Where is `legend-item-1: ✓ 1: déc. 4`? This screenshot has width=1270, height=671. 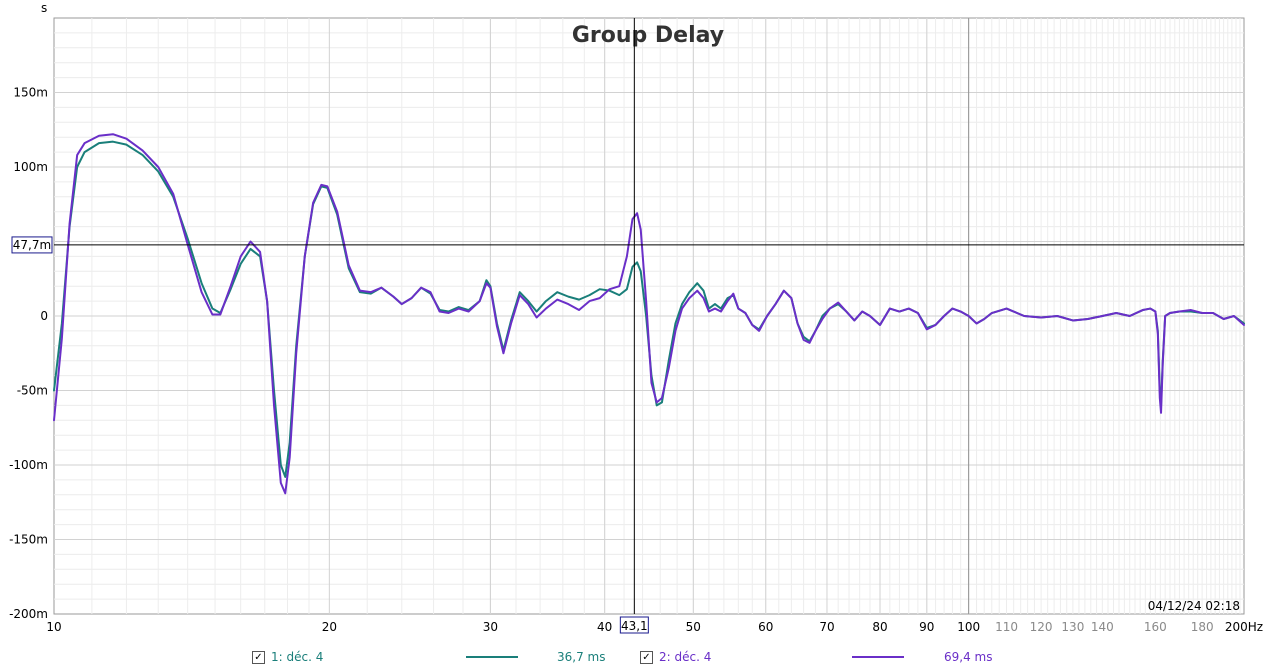
legend-item-1: ✓ 1: déc. 4 is located at coordinates (287, 657).